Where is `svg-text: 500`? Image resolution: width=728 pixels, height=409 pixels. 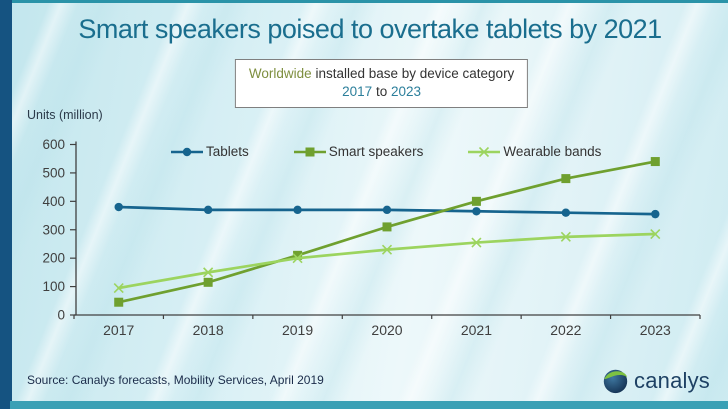 svg-text: 500 is located at coordinates (53, 172).